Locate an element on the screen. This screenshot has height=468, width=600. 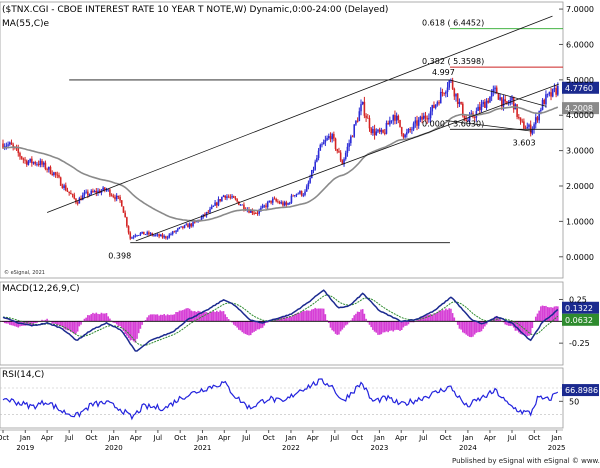
macd-signal-line is located at coordinates (280, 320).